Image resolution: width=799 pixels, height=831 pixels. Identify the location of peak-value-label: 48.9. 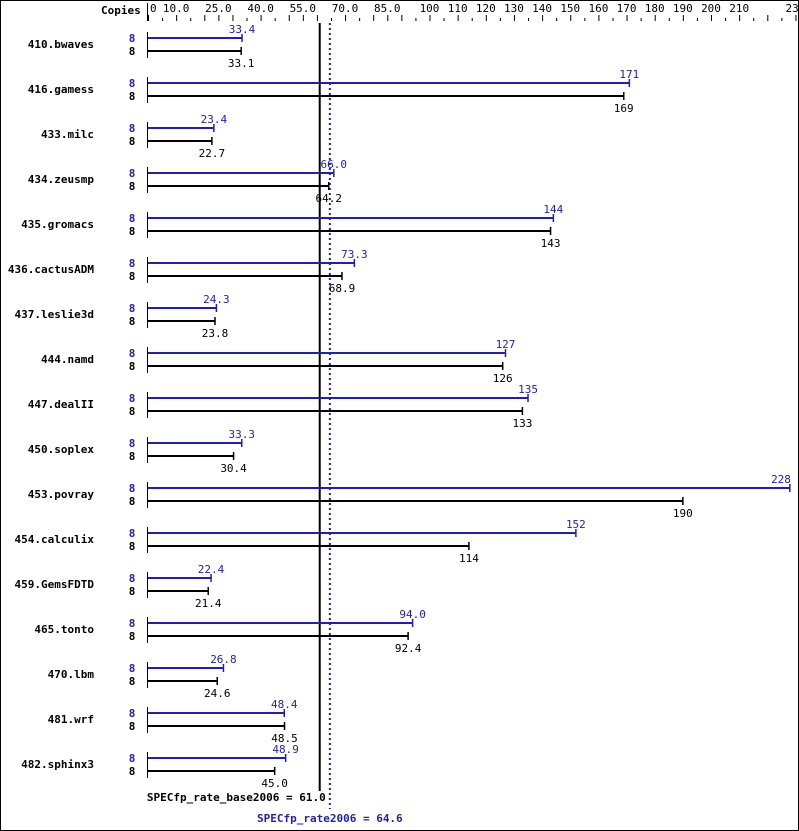
(285, 749).